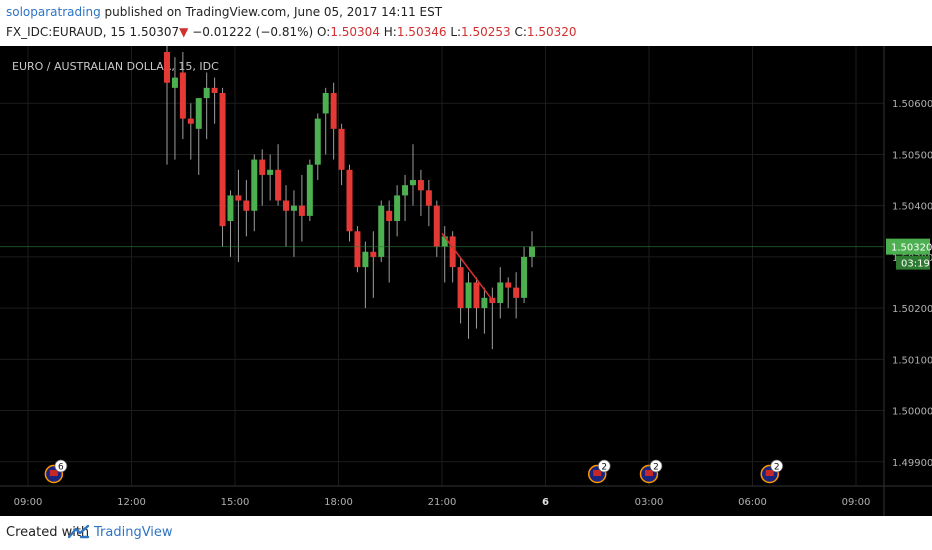 This screenshot has height=550, width=932. What do you see at coordinates (486, 32) in the screenshot?
I see `low-value: 1.50253` at bounding box center [486, 32].